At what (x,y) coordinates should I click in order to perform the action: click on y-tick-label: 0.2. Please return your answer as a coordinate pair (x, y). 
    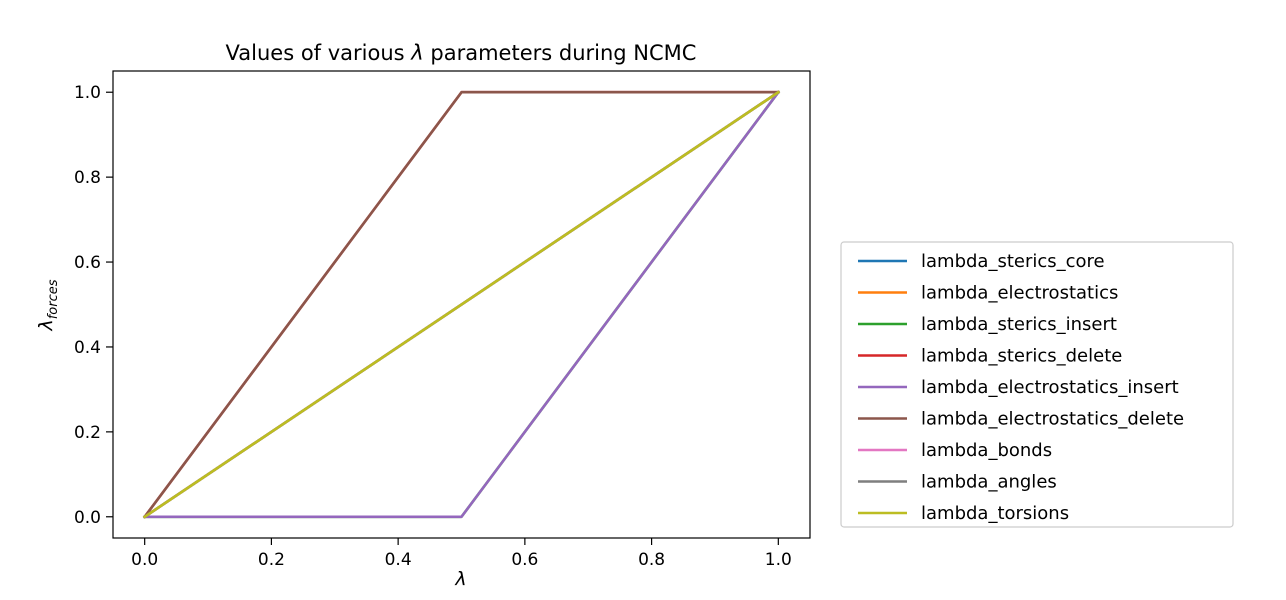
    Looking at the image, I should click on (87, 433).